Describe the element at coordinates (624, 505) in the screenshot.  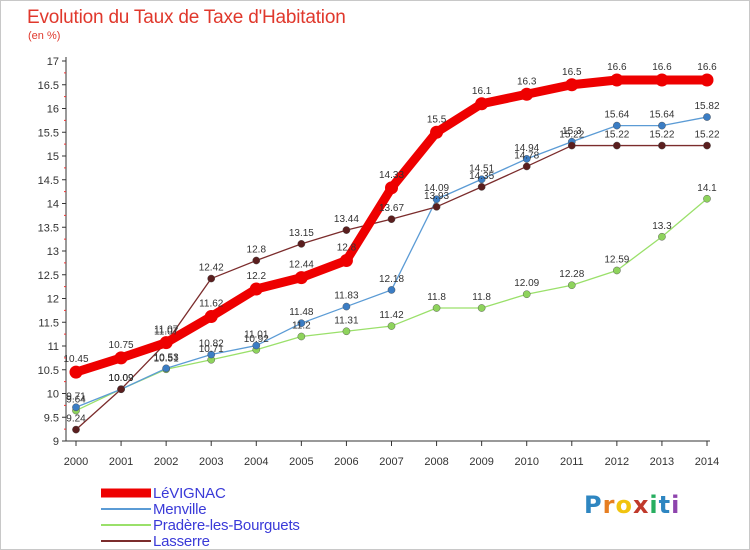
I see `logo-letter: o` at that location.